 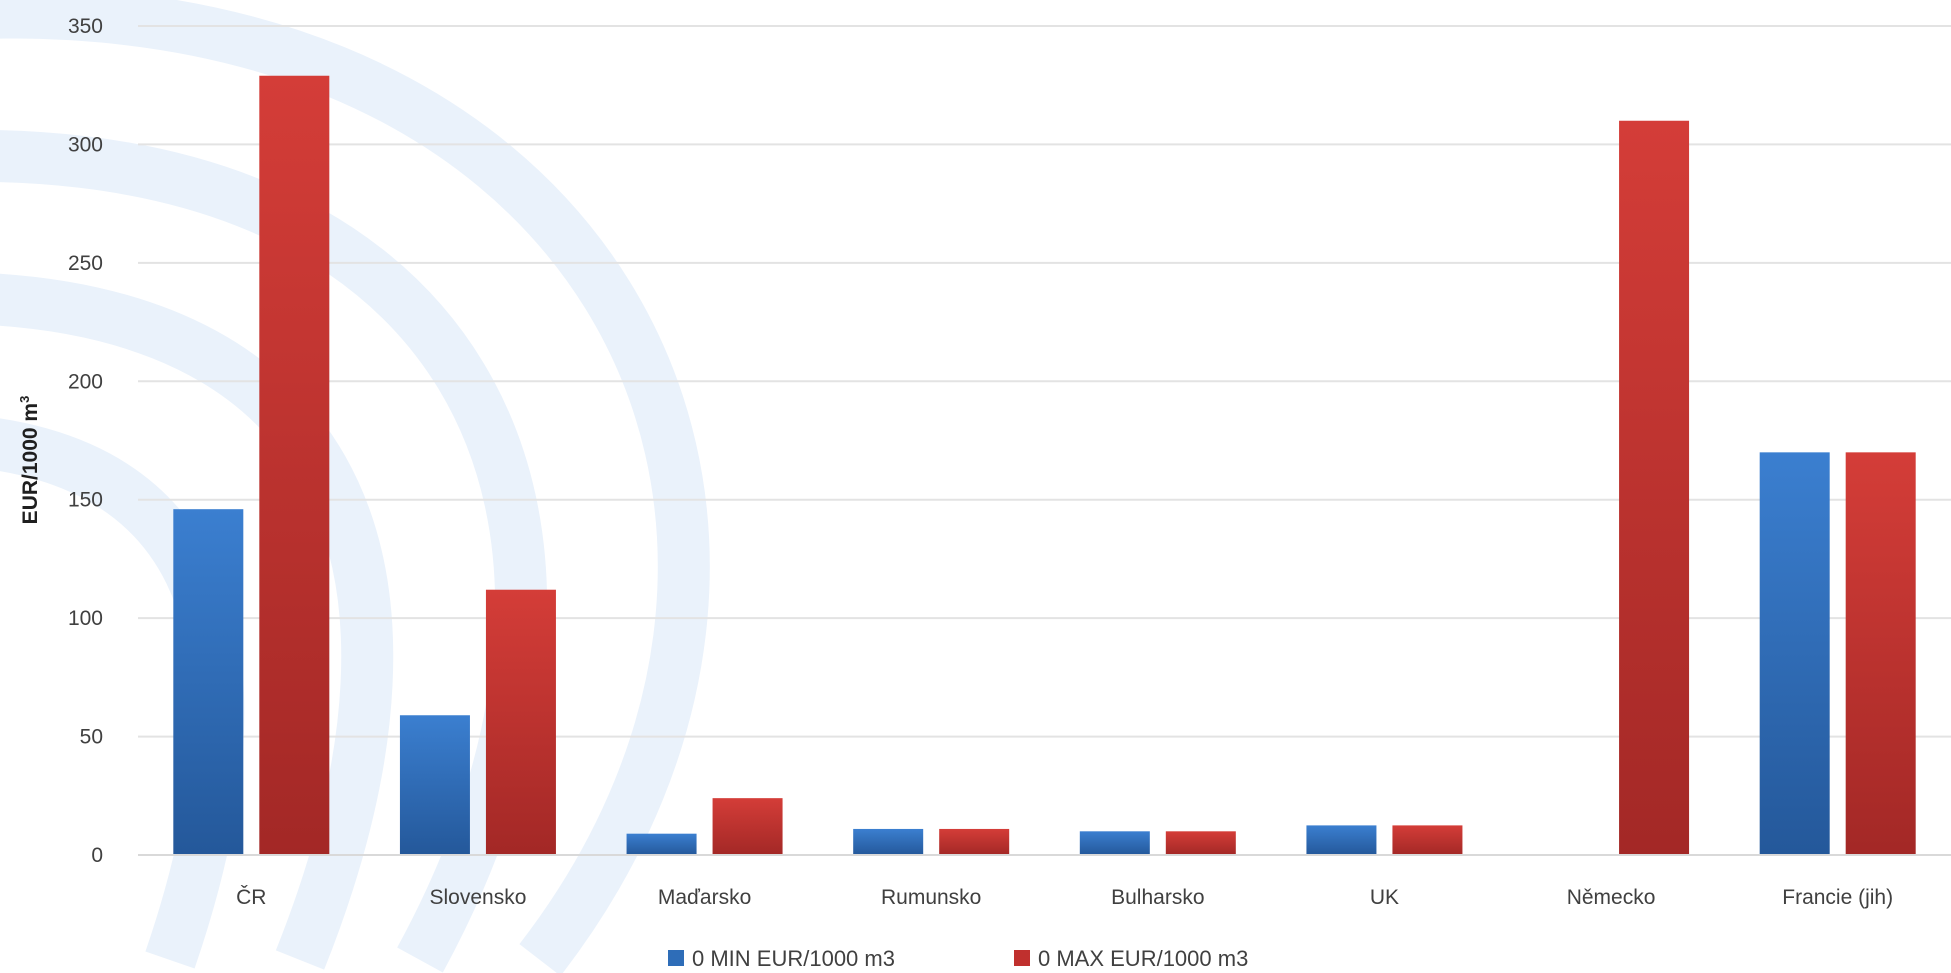 What do you see at coordinates (85, 263) in the screenshot?
I see `y-tick-label: 250` at bounding box center [85, 263].